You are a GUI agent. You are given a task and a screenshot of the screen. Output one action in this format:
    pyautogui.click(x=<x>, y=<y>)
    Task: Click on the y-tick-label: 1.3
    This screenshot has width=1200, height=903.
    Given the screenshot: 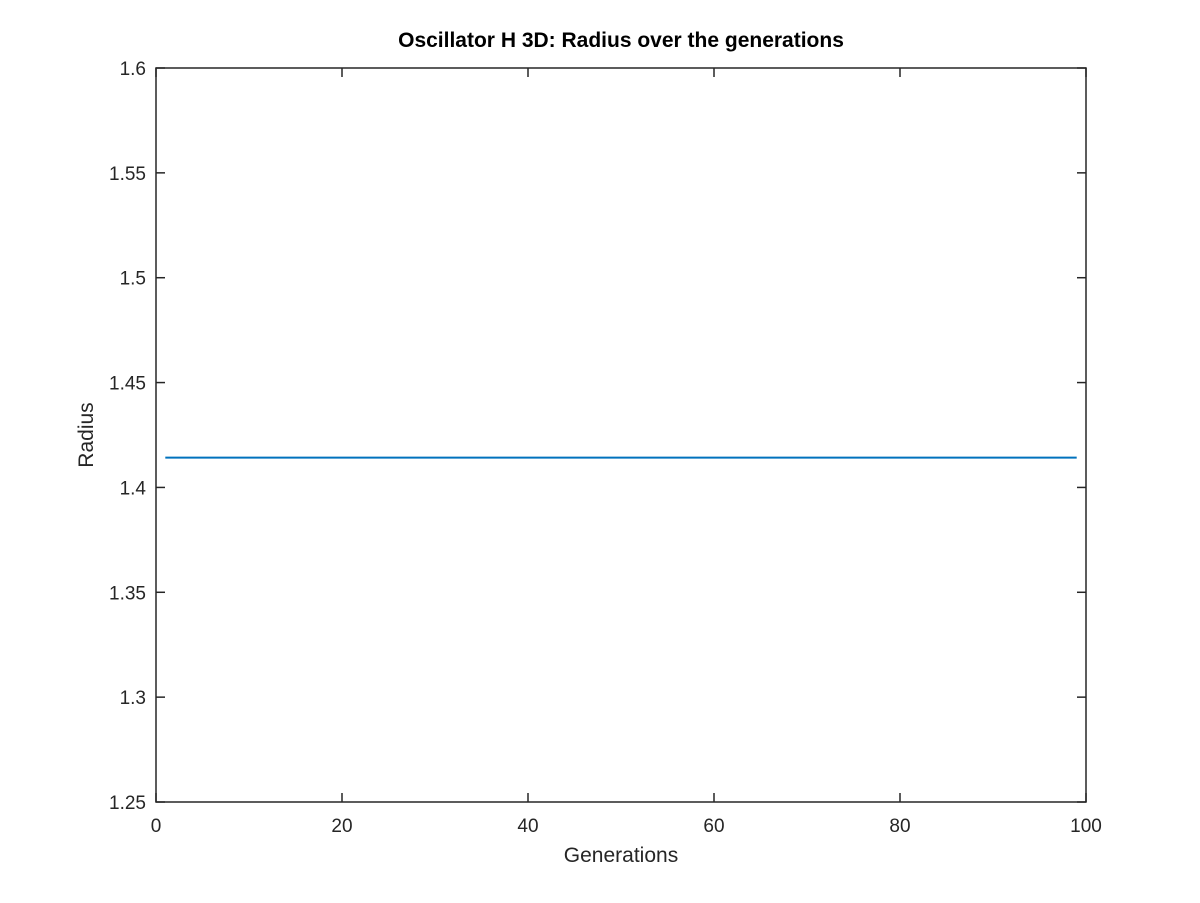 What is the action you would take?
    pyautogui.click(x=133, y=698)
    